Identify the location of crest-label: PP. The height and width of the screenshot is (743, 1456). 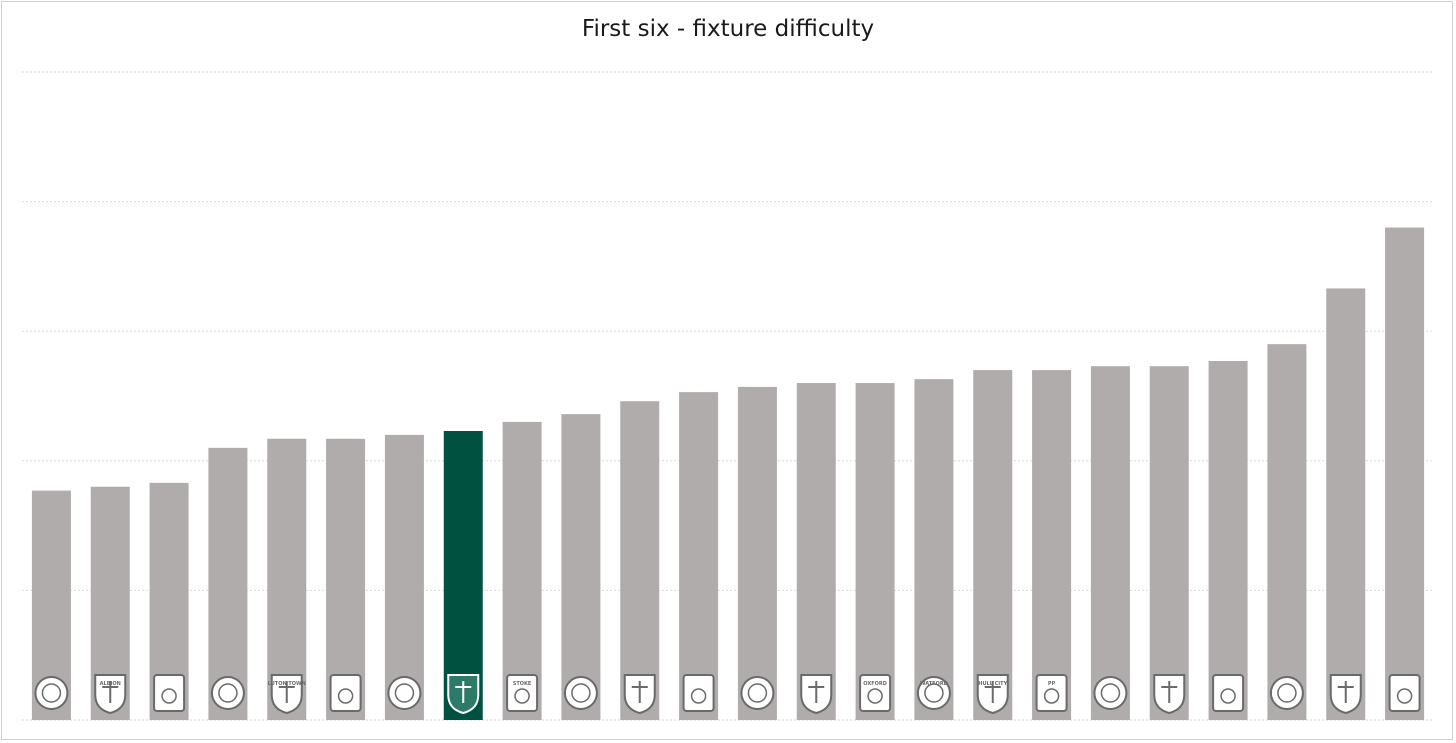
(1052, 684).